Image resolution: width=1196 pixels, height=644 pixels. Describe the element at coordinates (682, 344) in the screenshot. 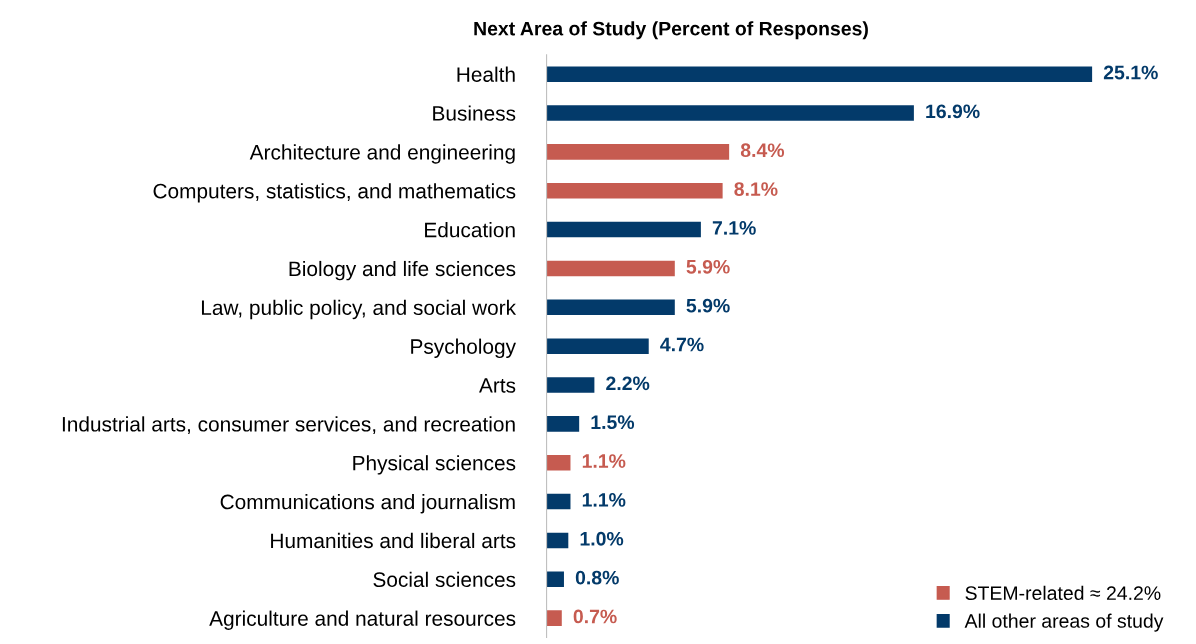

I see `data-label: 4.7%` at that location.